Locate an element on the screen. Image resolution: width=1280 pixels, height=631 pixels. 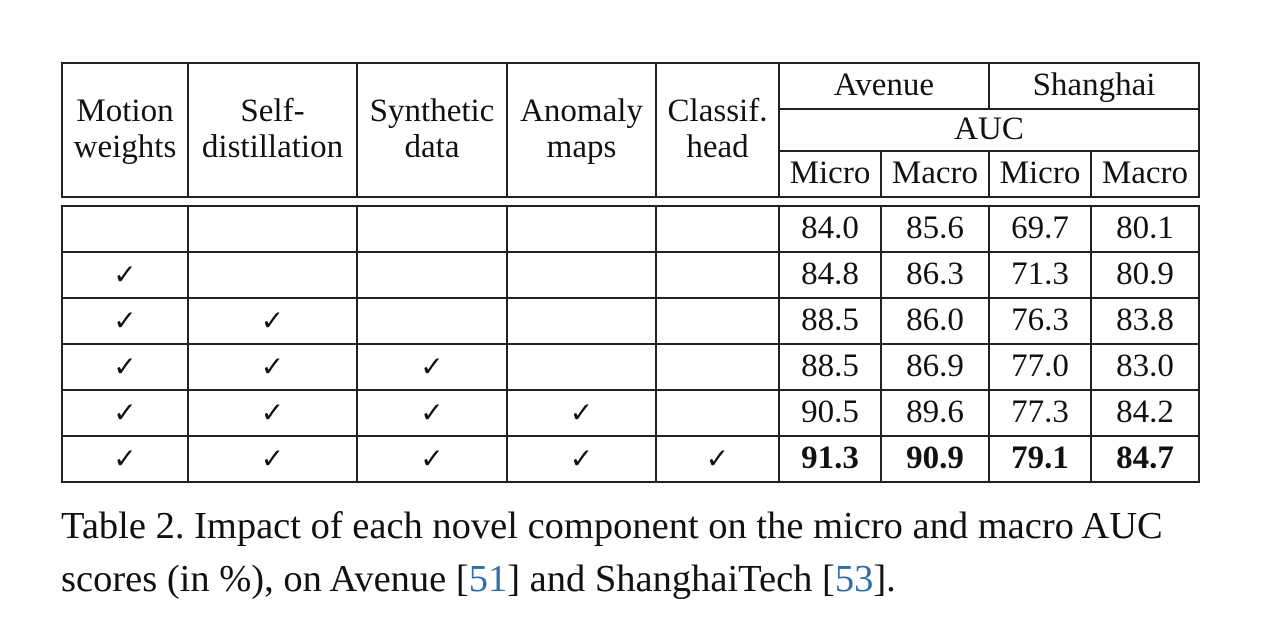
table-row: ✓ ✓ ✓ 88.5 86.9 77.0 83.0 is located at coordinates (630, 367).